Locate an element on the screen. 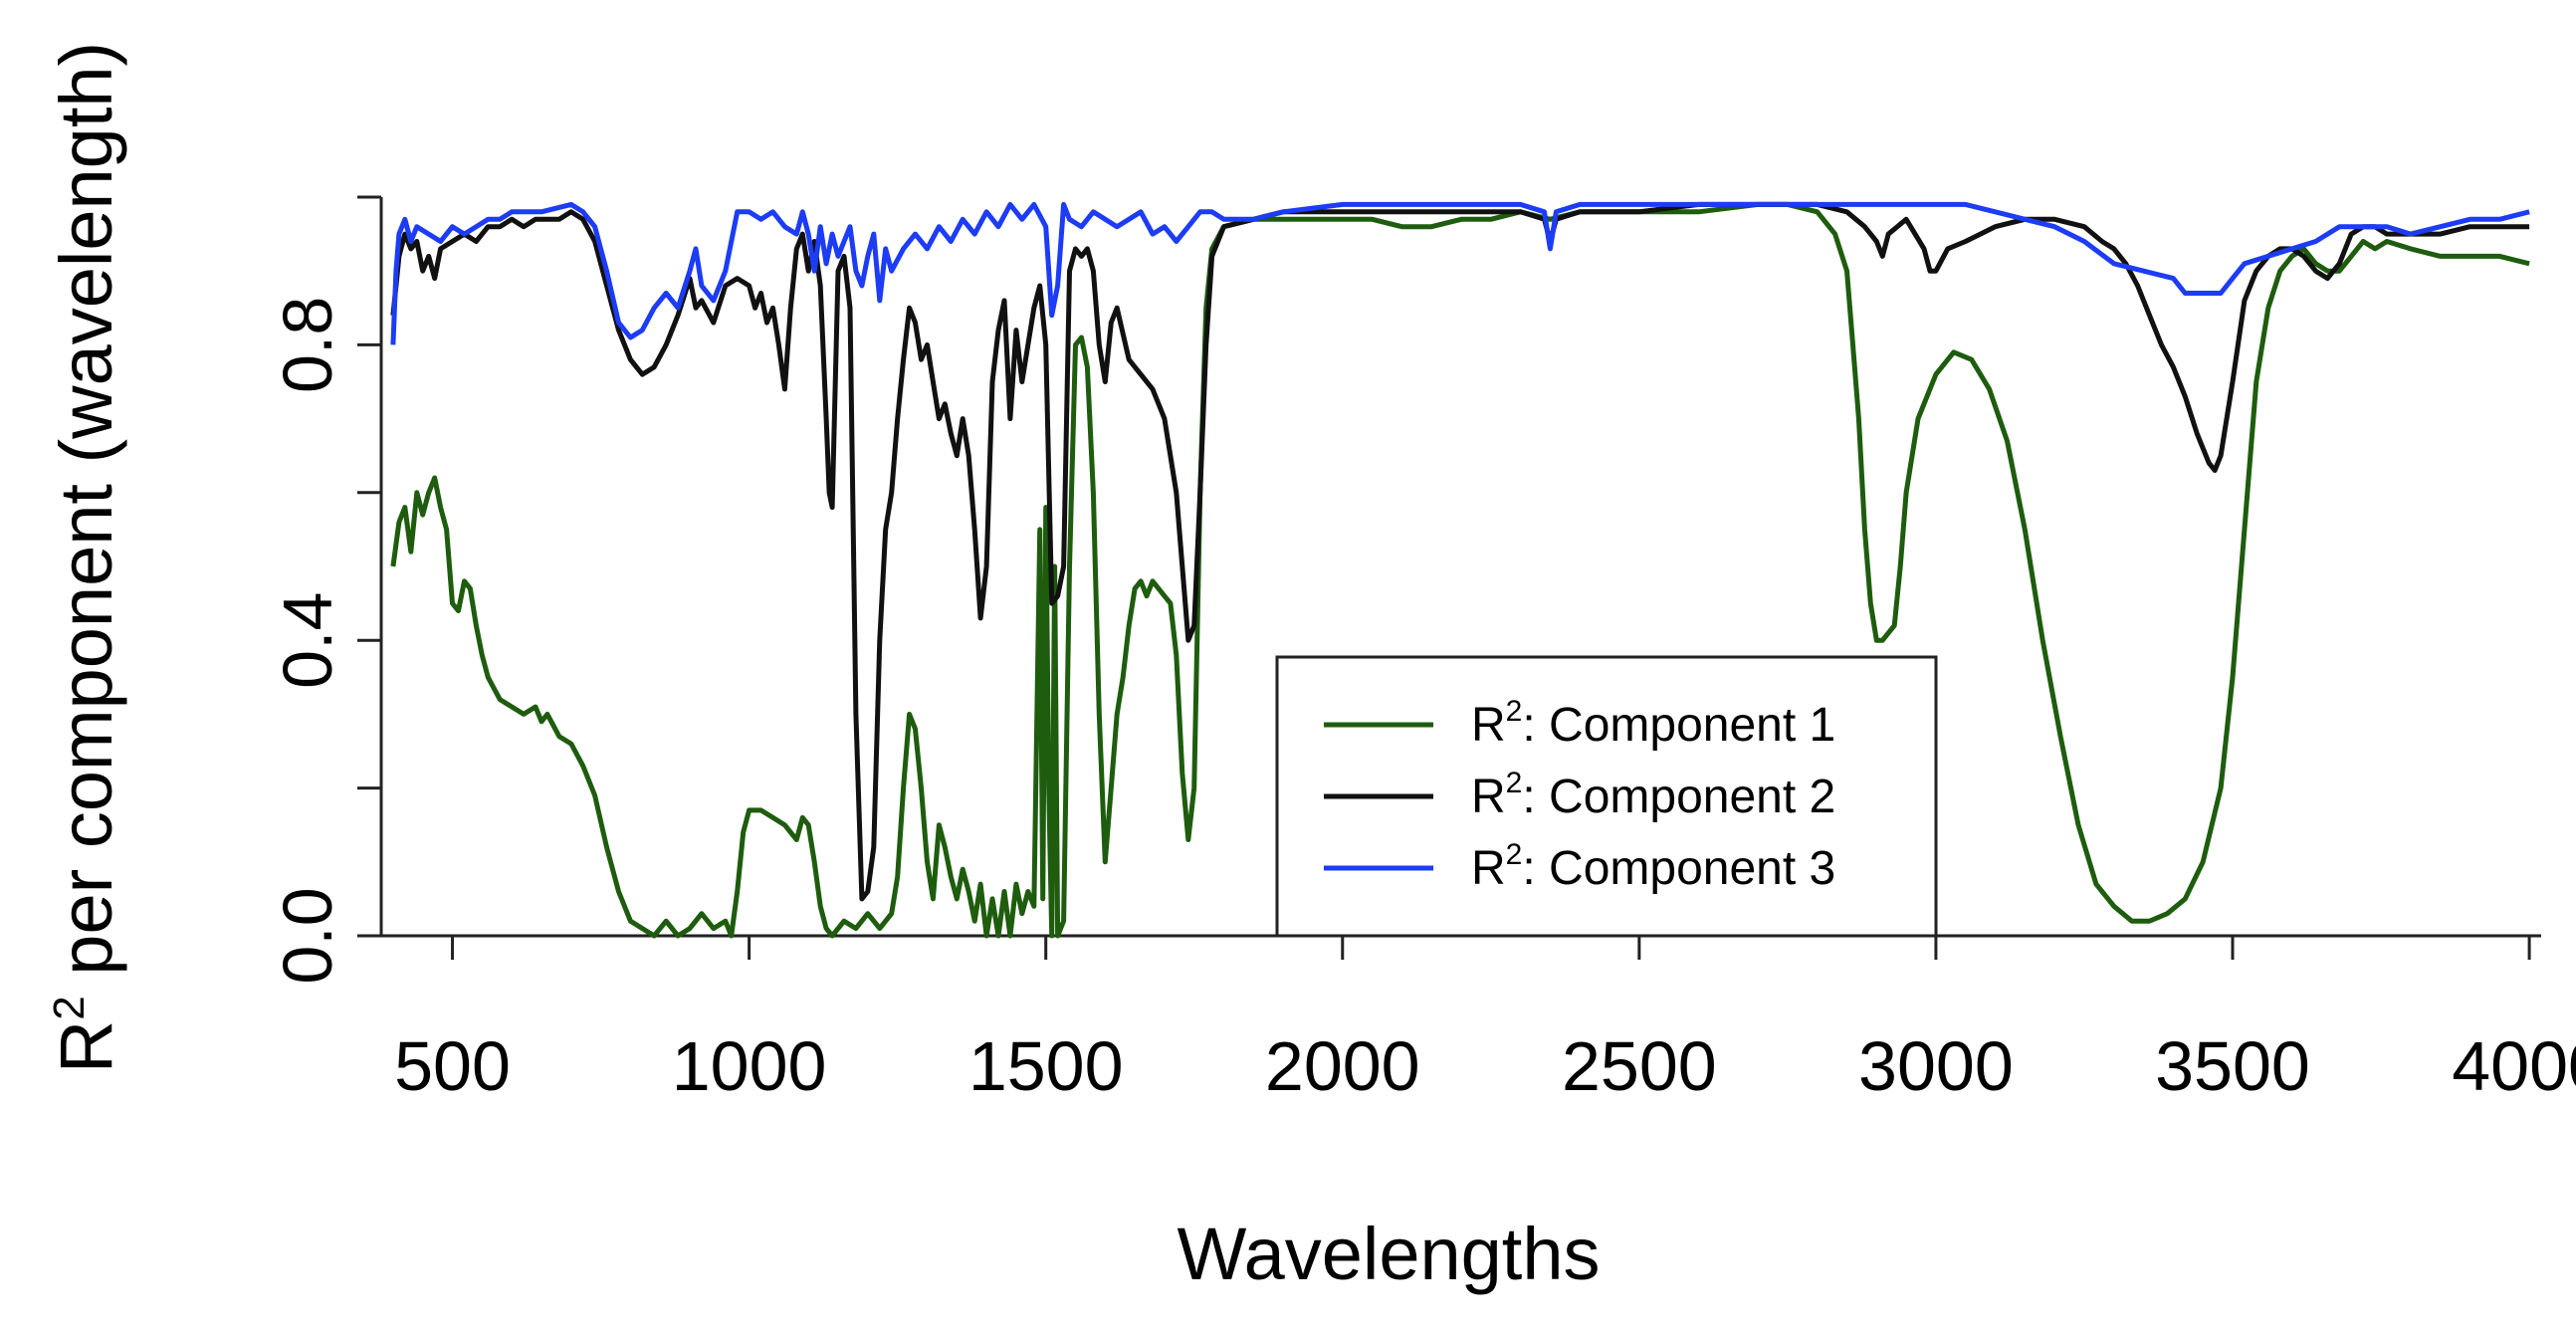  x-tick-label: 1500 is located at coordinates (1046, 1066).